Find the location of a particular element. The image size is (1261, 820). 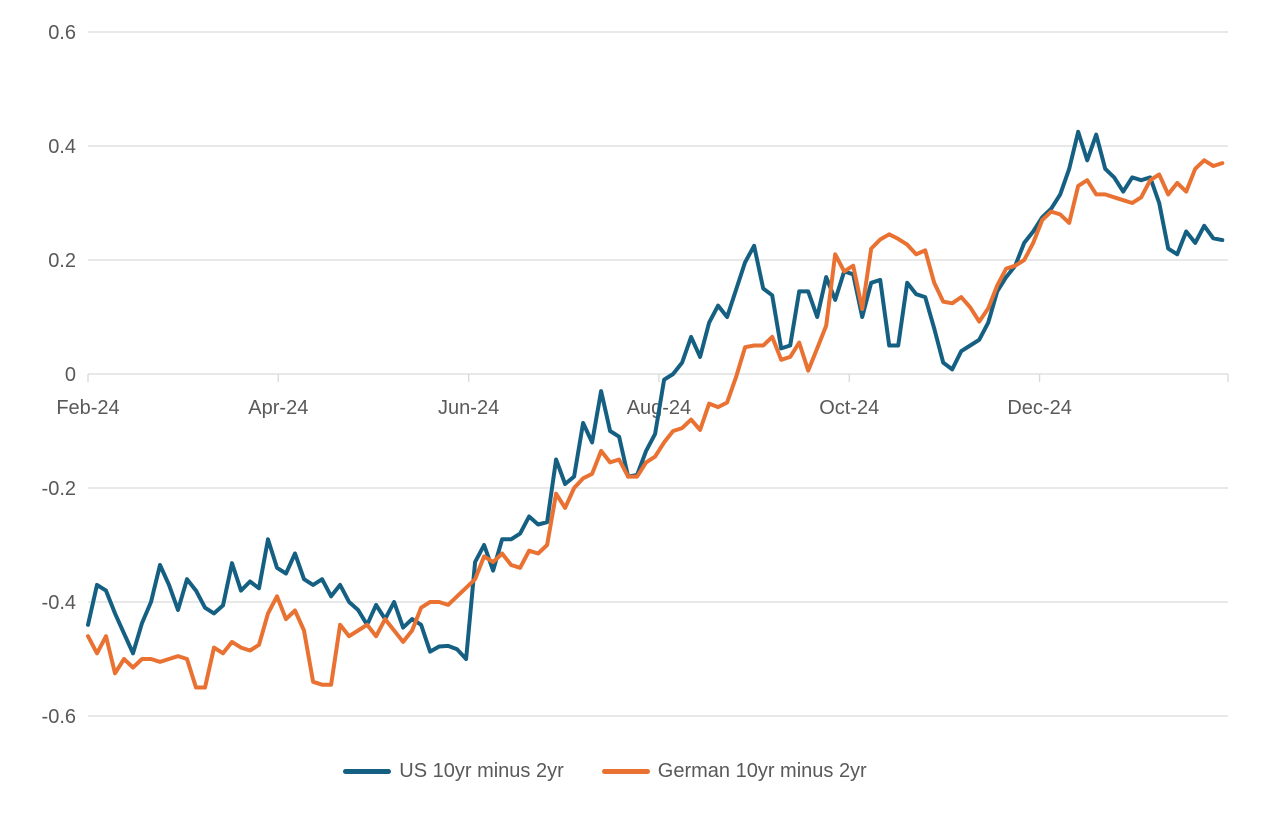

y-axis-labels: 0.6 0.4 0.2 0 -0.2 -0.4 -0.6 is located at coordinates (59, 375).